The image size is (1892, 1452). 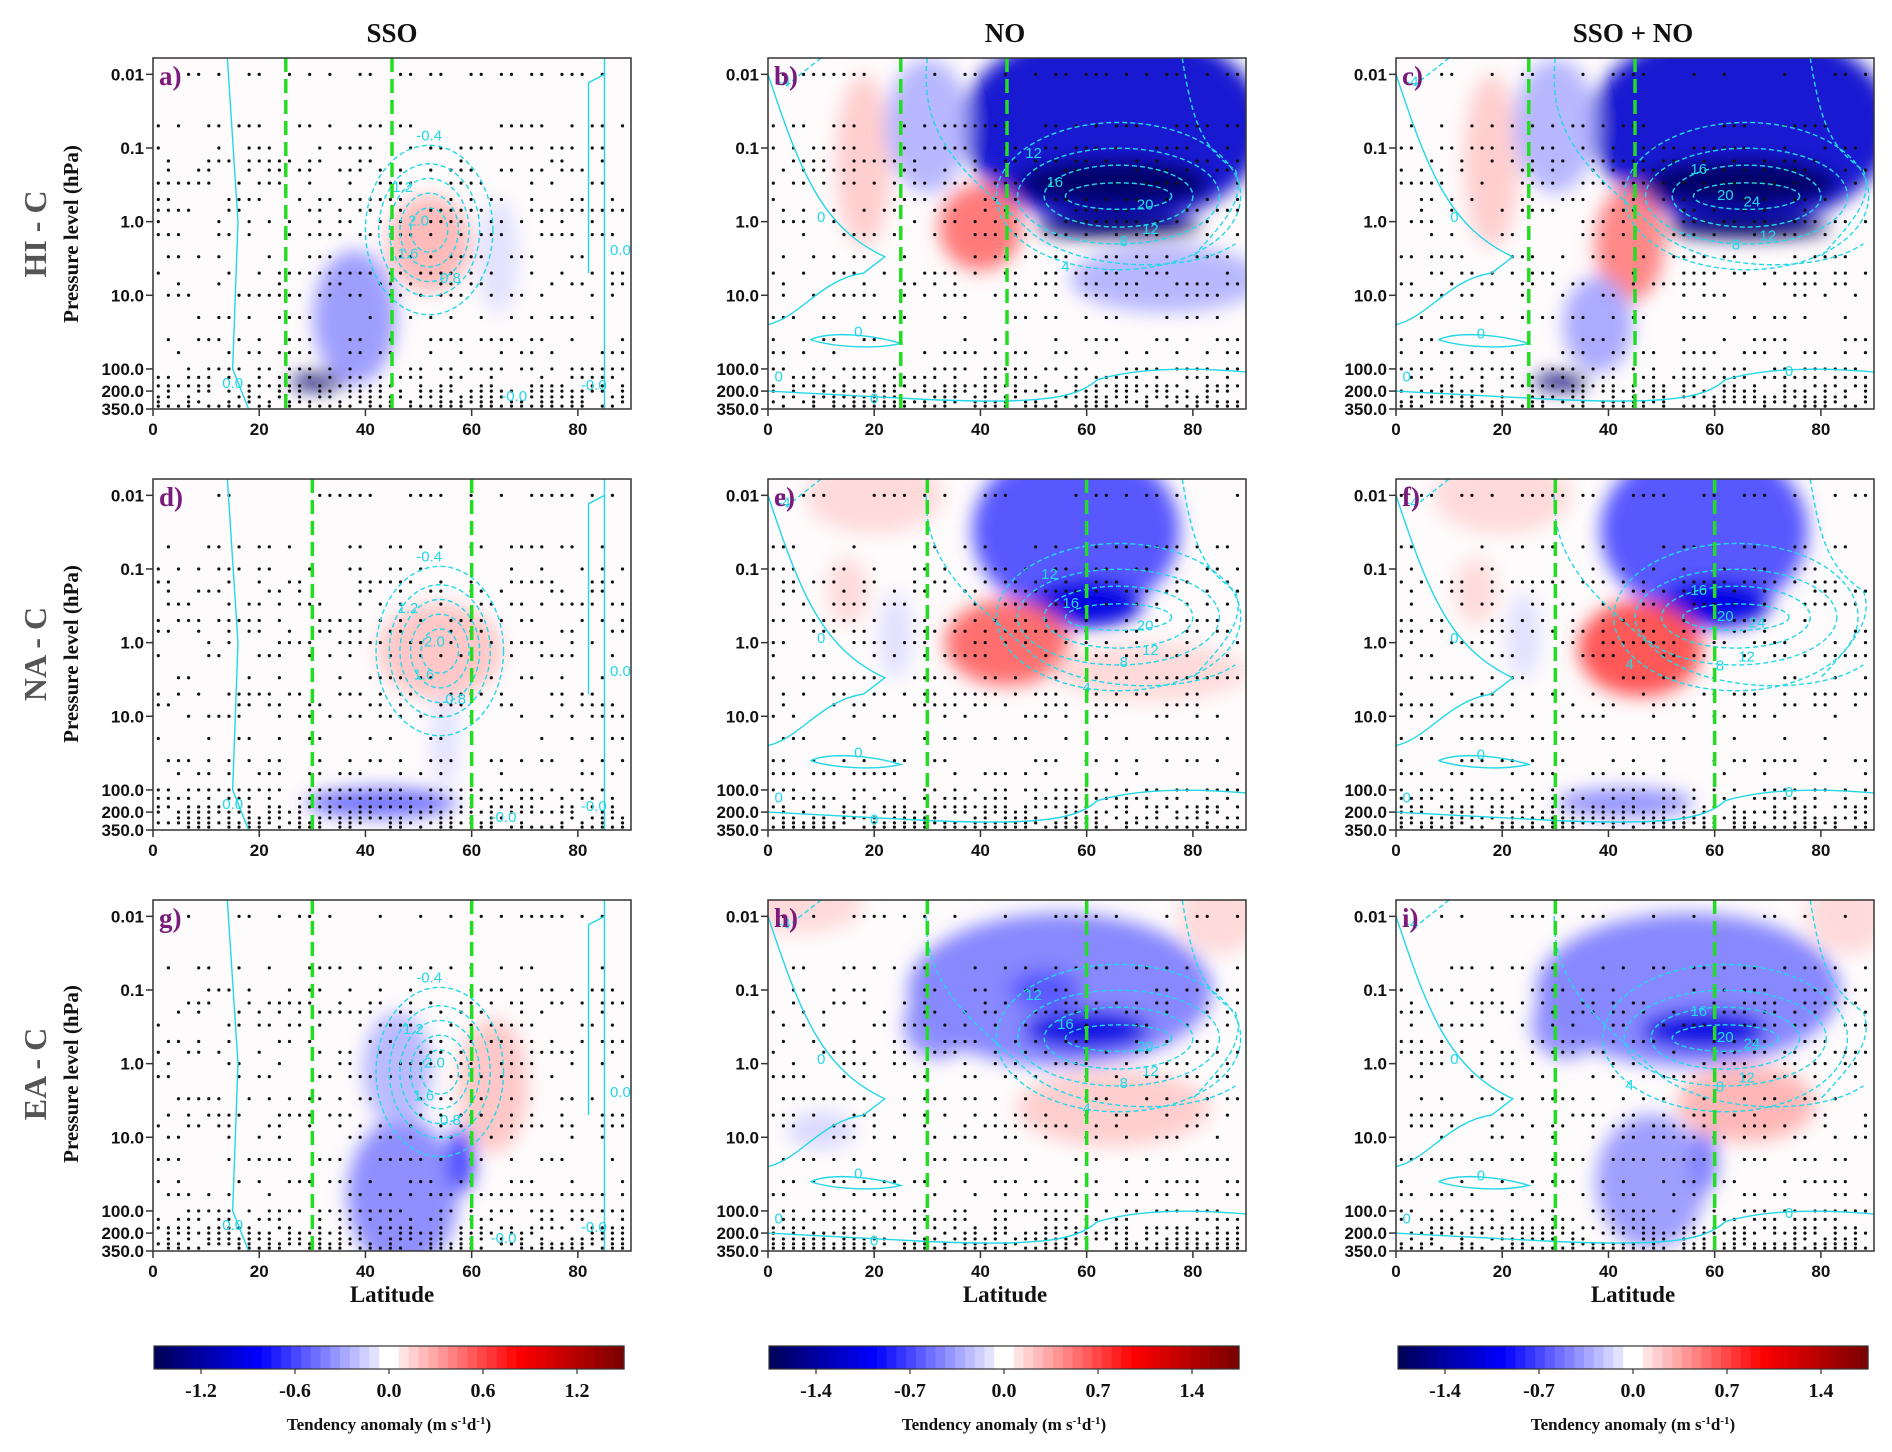 What do you see at coordinates (232, 804) in the screenshot?
I see `contour-label: 0.0` at bounding box center [232, 804].